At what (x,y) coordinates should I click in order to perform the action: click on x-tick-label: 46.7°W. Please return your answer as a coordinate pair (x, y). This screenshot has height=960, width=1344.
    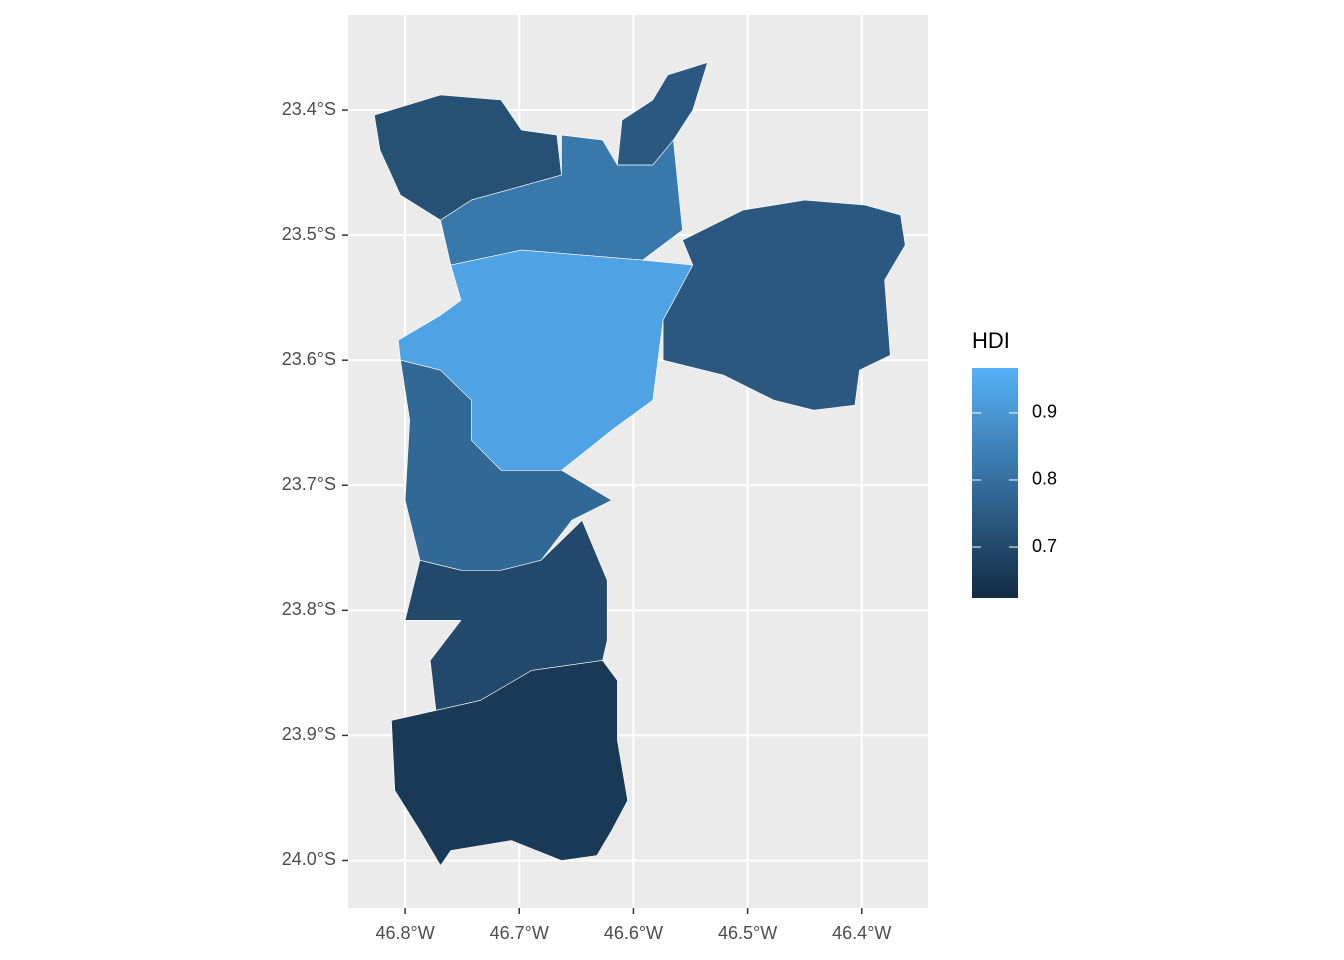
    Looking at the image, I should click on (519, 933).